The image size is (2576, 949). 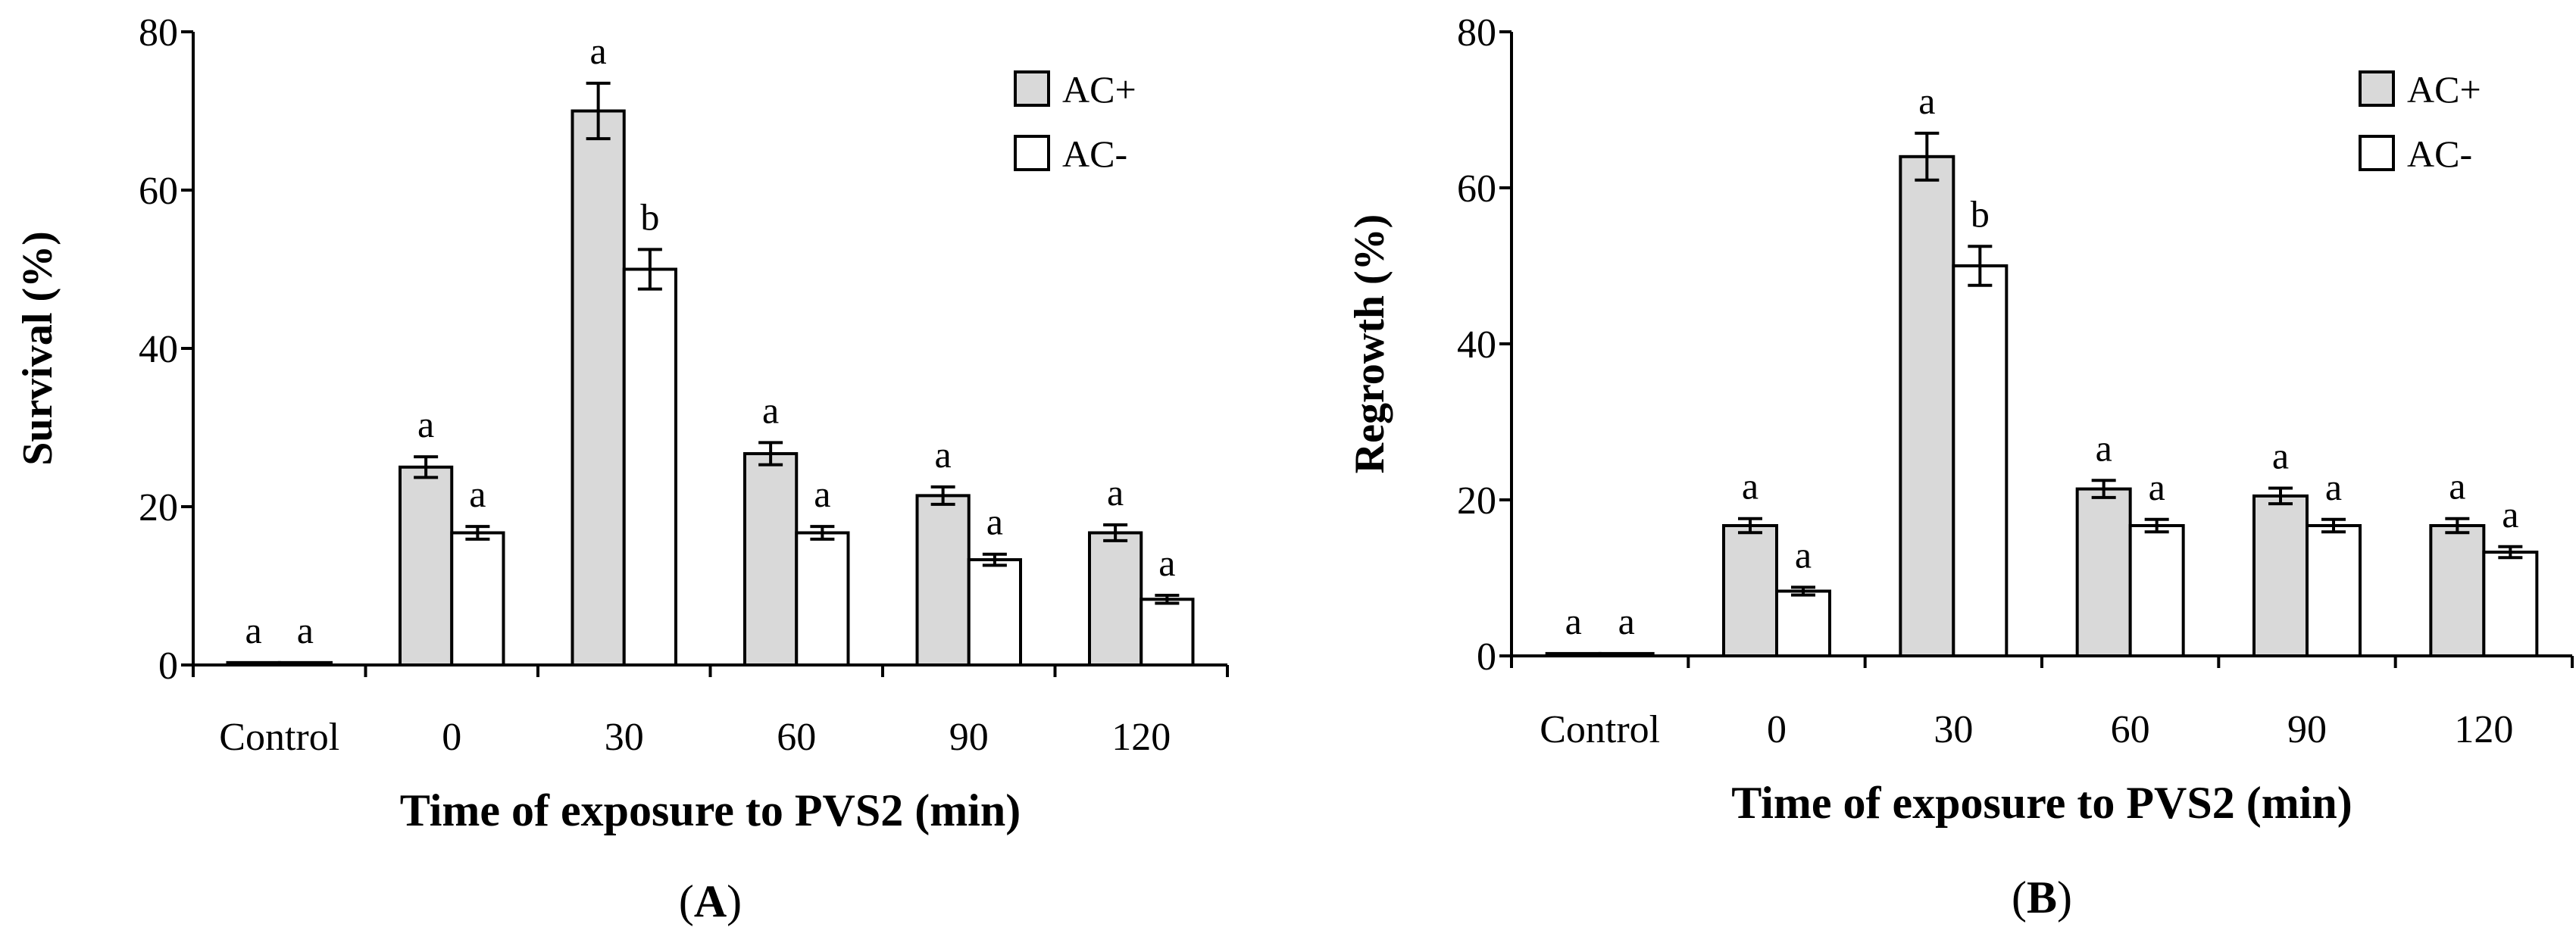 I want to click on panel-label: (B), so click(x=2042, y=898).